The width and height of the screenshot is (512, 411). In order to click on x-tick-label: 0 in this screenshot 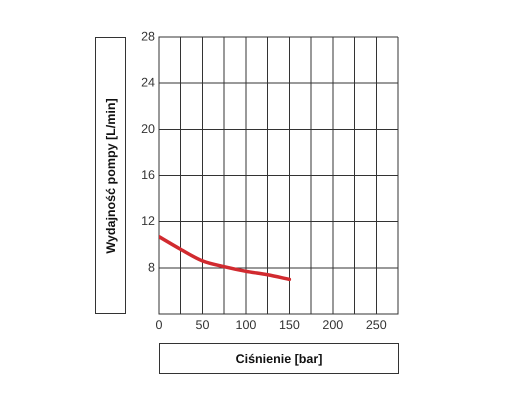, I will do `click(159, 325)`.